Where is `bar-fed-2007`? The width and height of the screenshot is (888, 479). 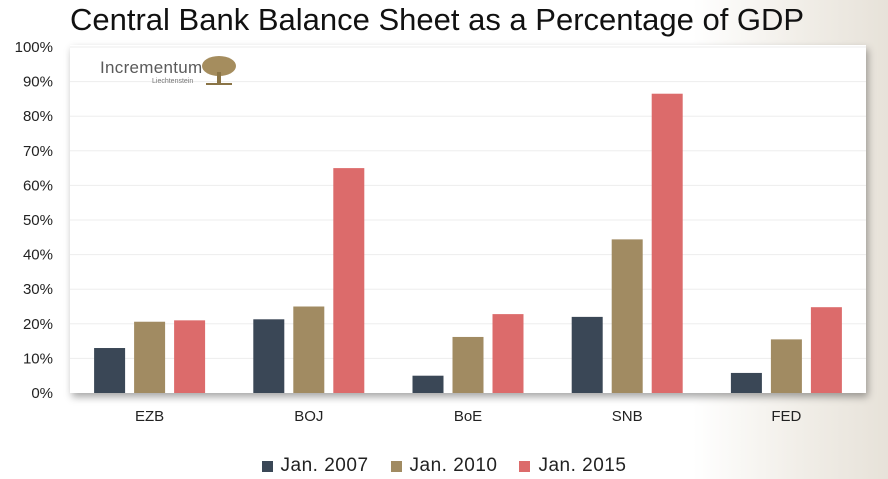
bar-fed-2007 is located at coordinates (746, 382).